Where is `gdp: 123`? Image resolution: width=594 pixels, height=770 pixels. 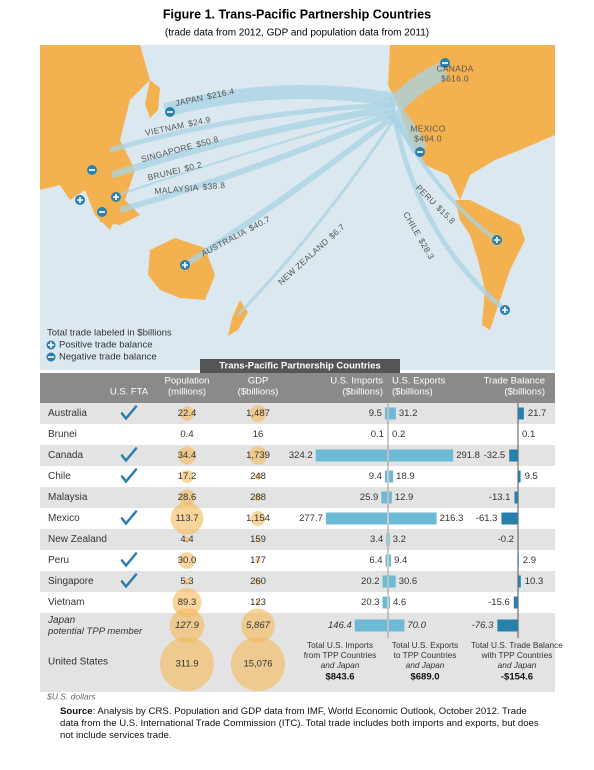 gdp: 123 is located at coordinates (258, 602).